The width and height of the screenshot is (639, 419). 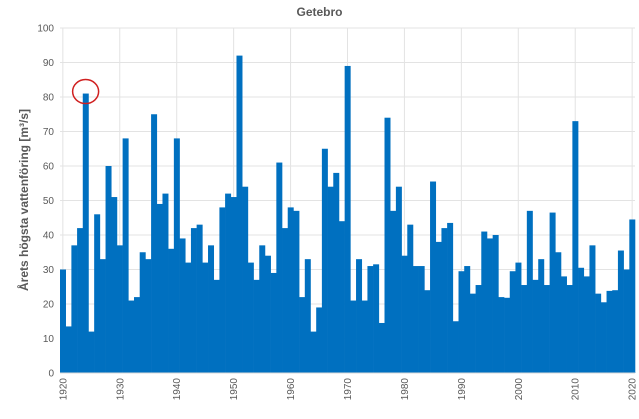 What do you see at coordinates (461, 322) in the screenshot?
I see `bar-1990` at bounding box center [461, 322].